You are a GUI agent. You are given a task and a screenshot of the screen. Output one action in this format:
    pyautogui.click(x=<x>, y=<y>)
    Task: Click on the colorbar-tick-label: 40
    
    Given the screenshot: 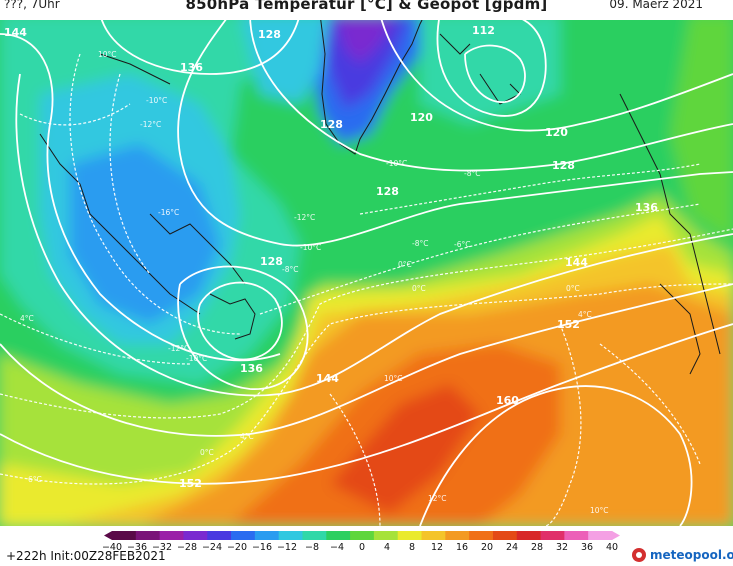 What is the action you would take?
    pyautogui.click(x=612, y=546)
    